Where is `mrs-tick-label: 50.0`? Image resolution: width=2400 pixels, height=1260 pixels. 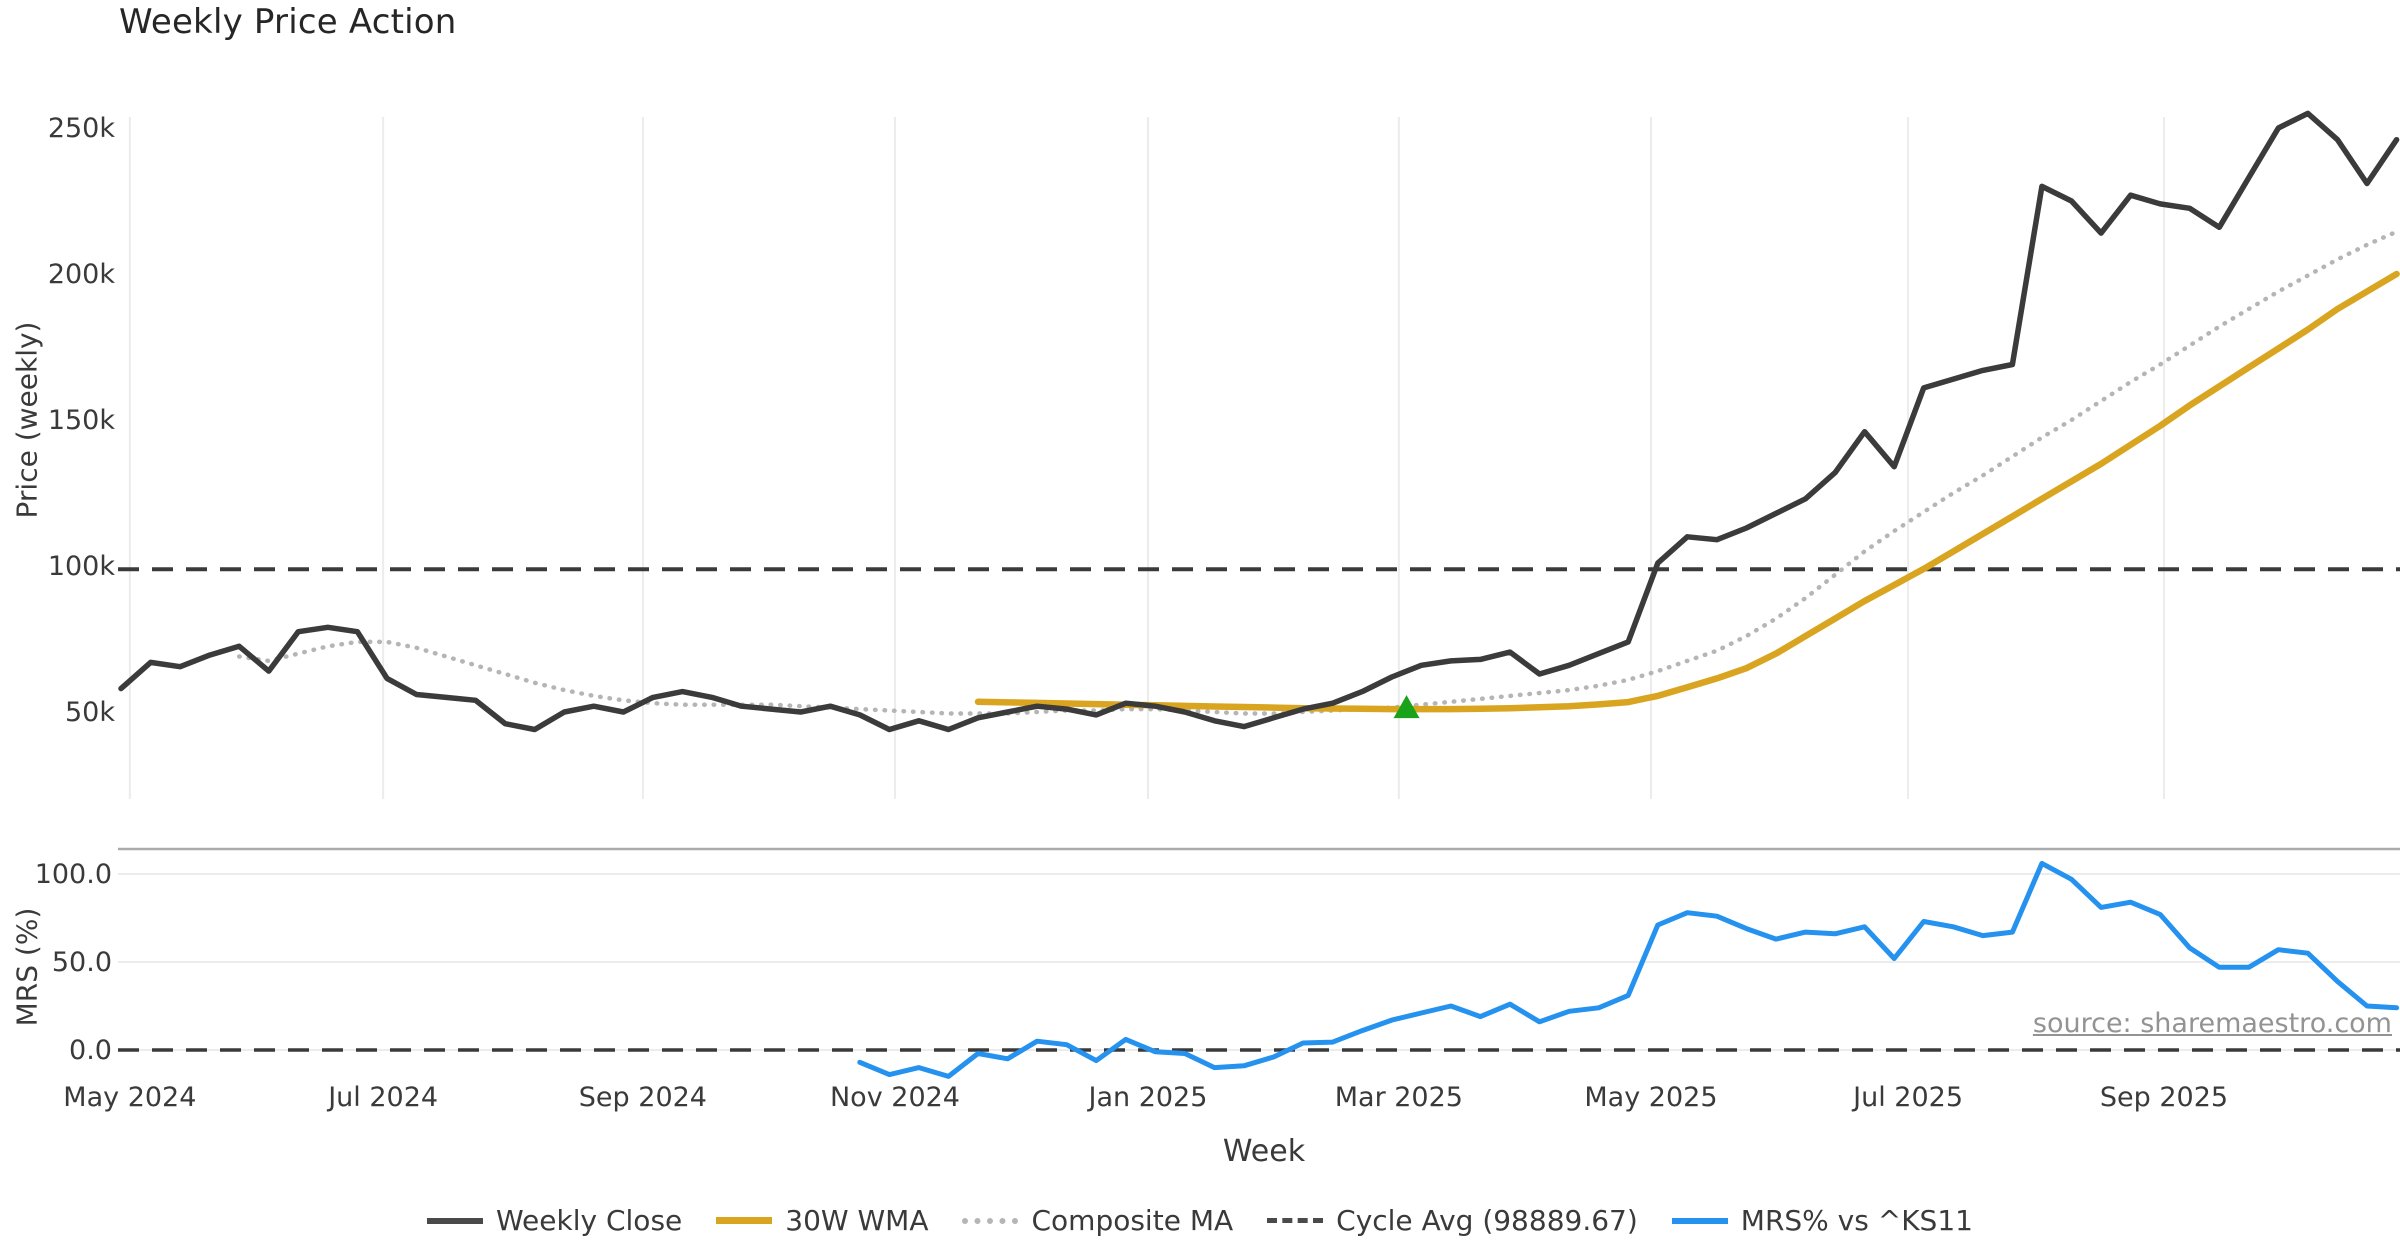 mrs-tick-label: 50.0 is located at coordinates (82, 962).